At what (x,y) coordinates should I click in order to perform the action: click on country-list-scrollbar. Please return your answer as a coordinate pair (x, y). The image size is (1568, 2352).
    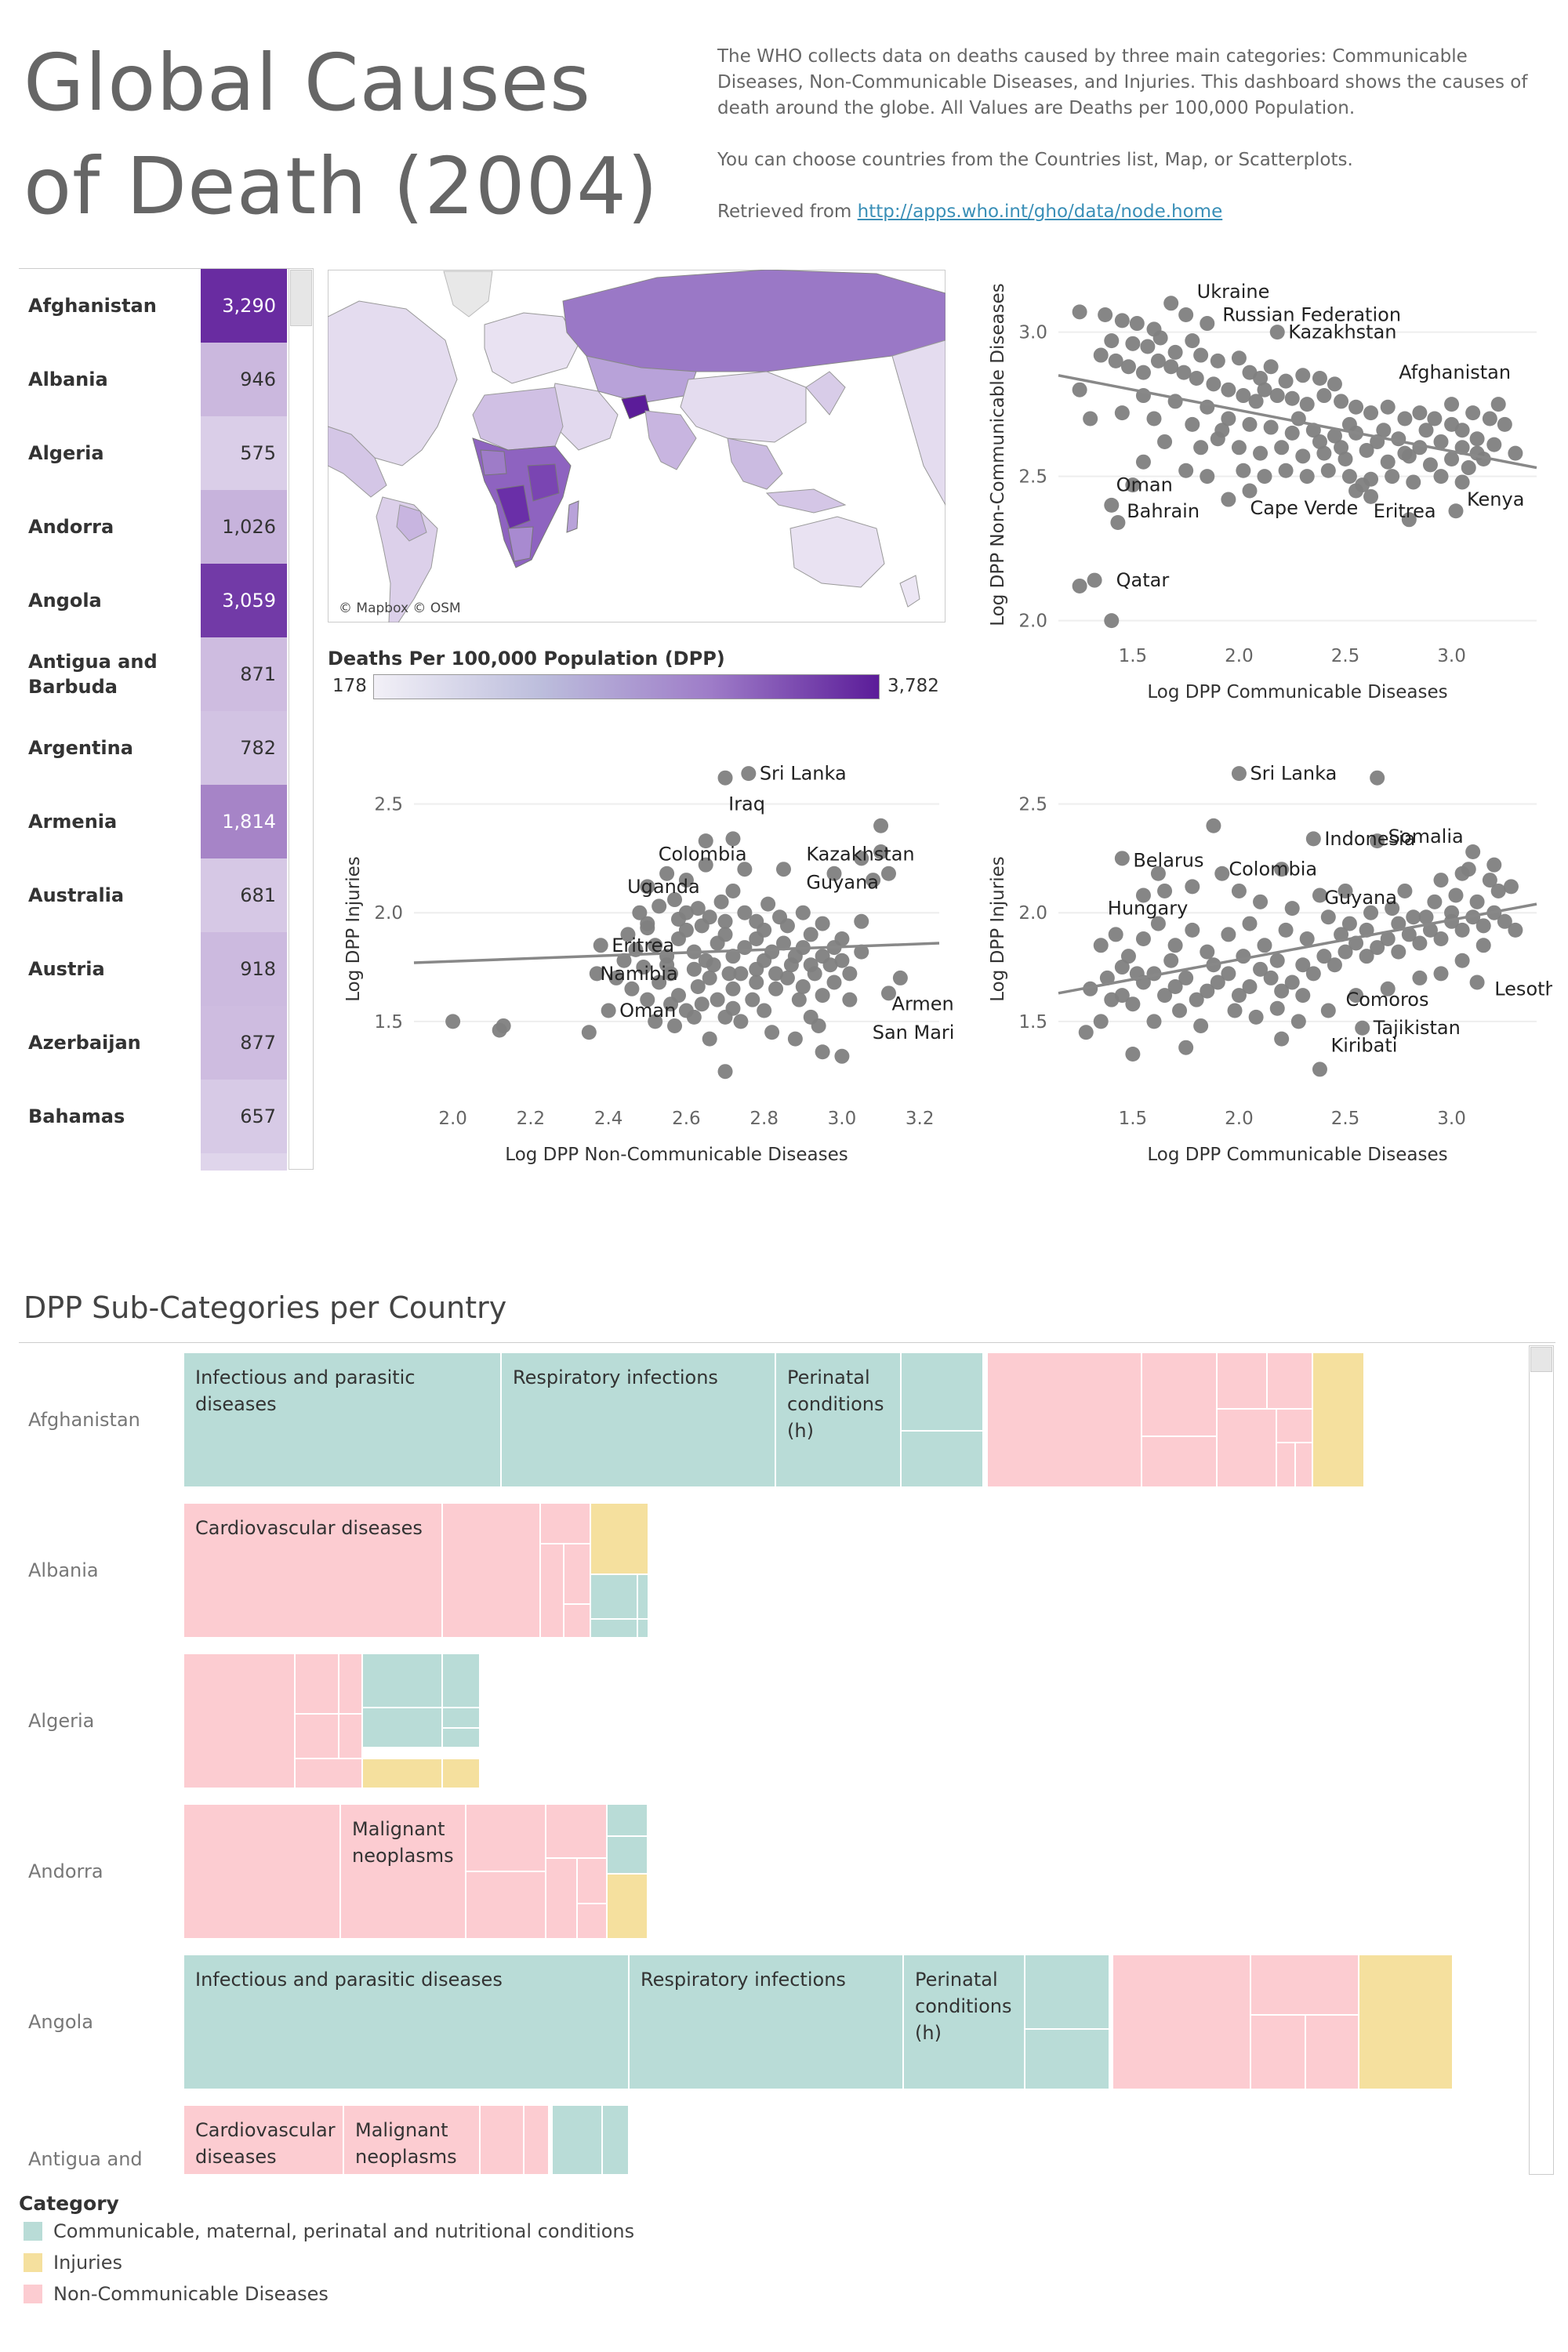
    Looking at the image, I should click on (301, 719).